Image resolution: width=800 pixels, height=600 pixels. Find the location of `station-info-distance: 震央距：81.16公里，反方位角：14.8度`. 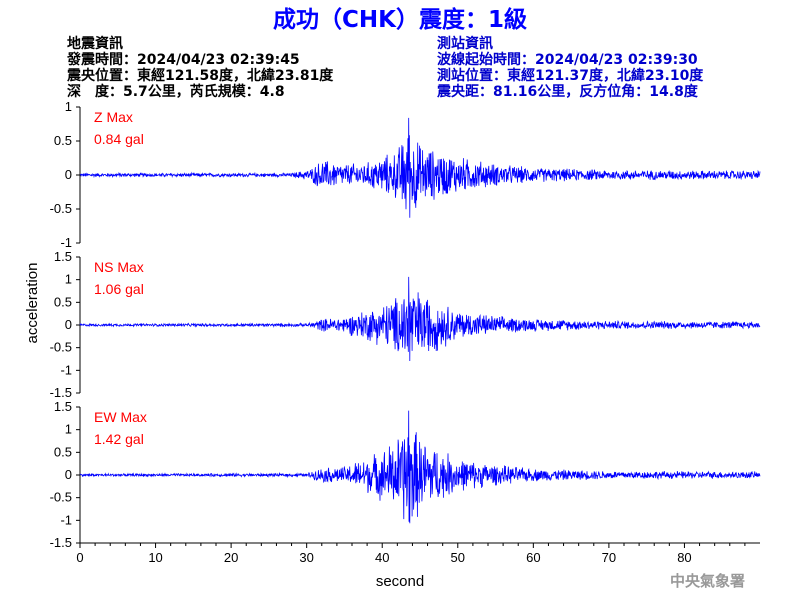

station-info-distance: 震央距：81.16公里，反方位角：14.8度 is located at coordinates (567, 91).